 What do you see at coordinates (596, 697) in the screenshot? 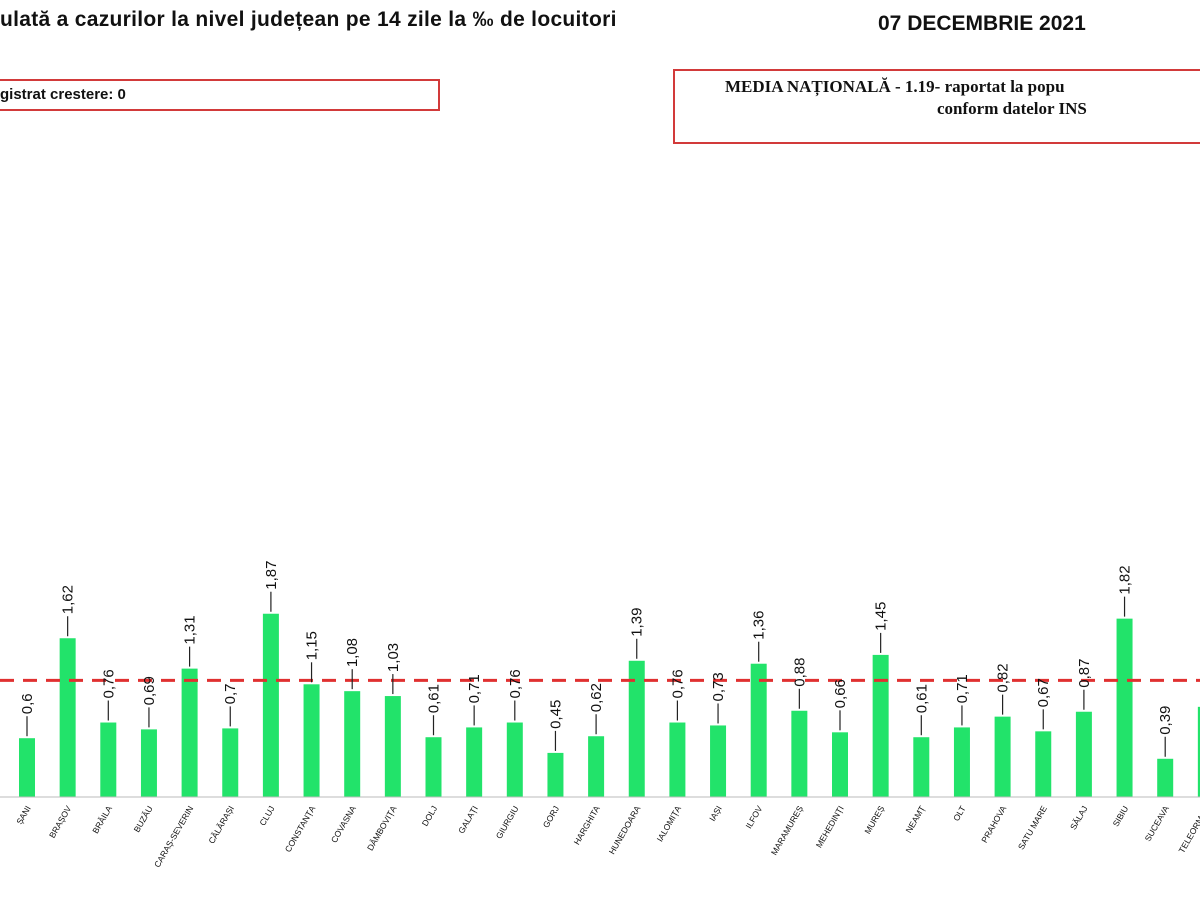
I see `value-label-14: 0,62` at bounding box center [596, 697].